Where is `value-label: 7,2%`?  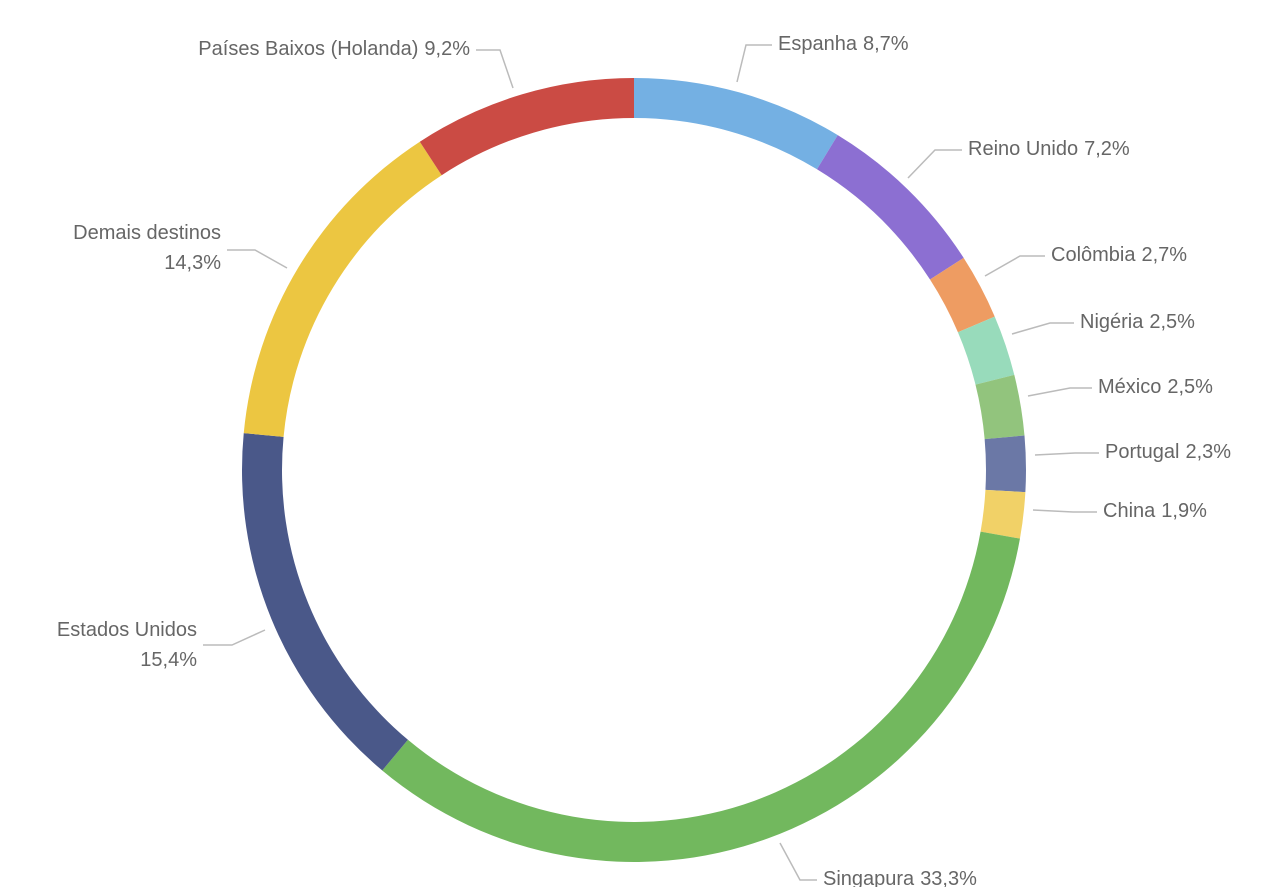 value-label: 7,2% is located at coordinates (1107, 149).